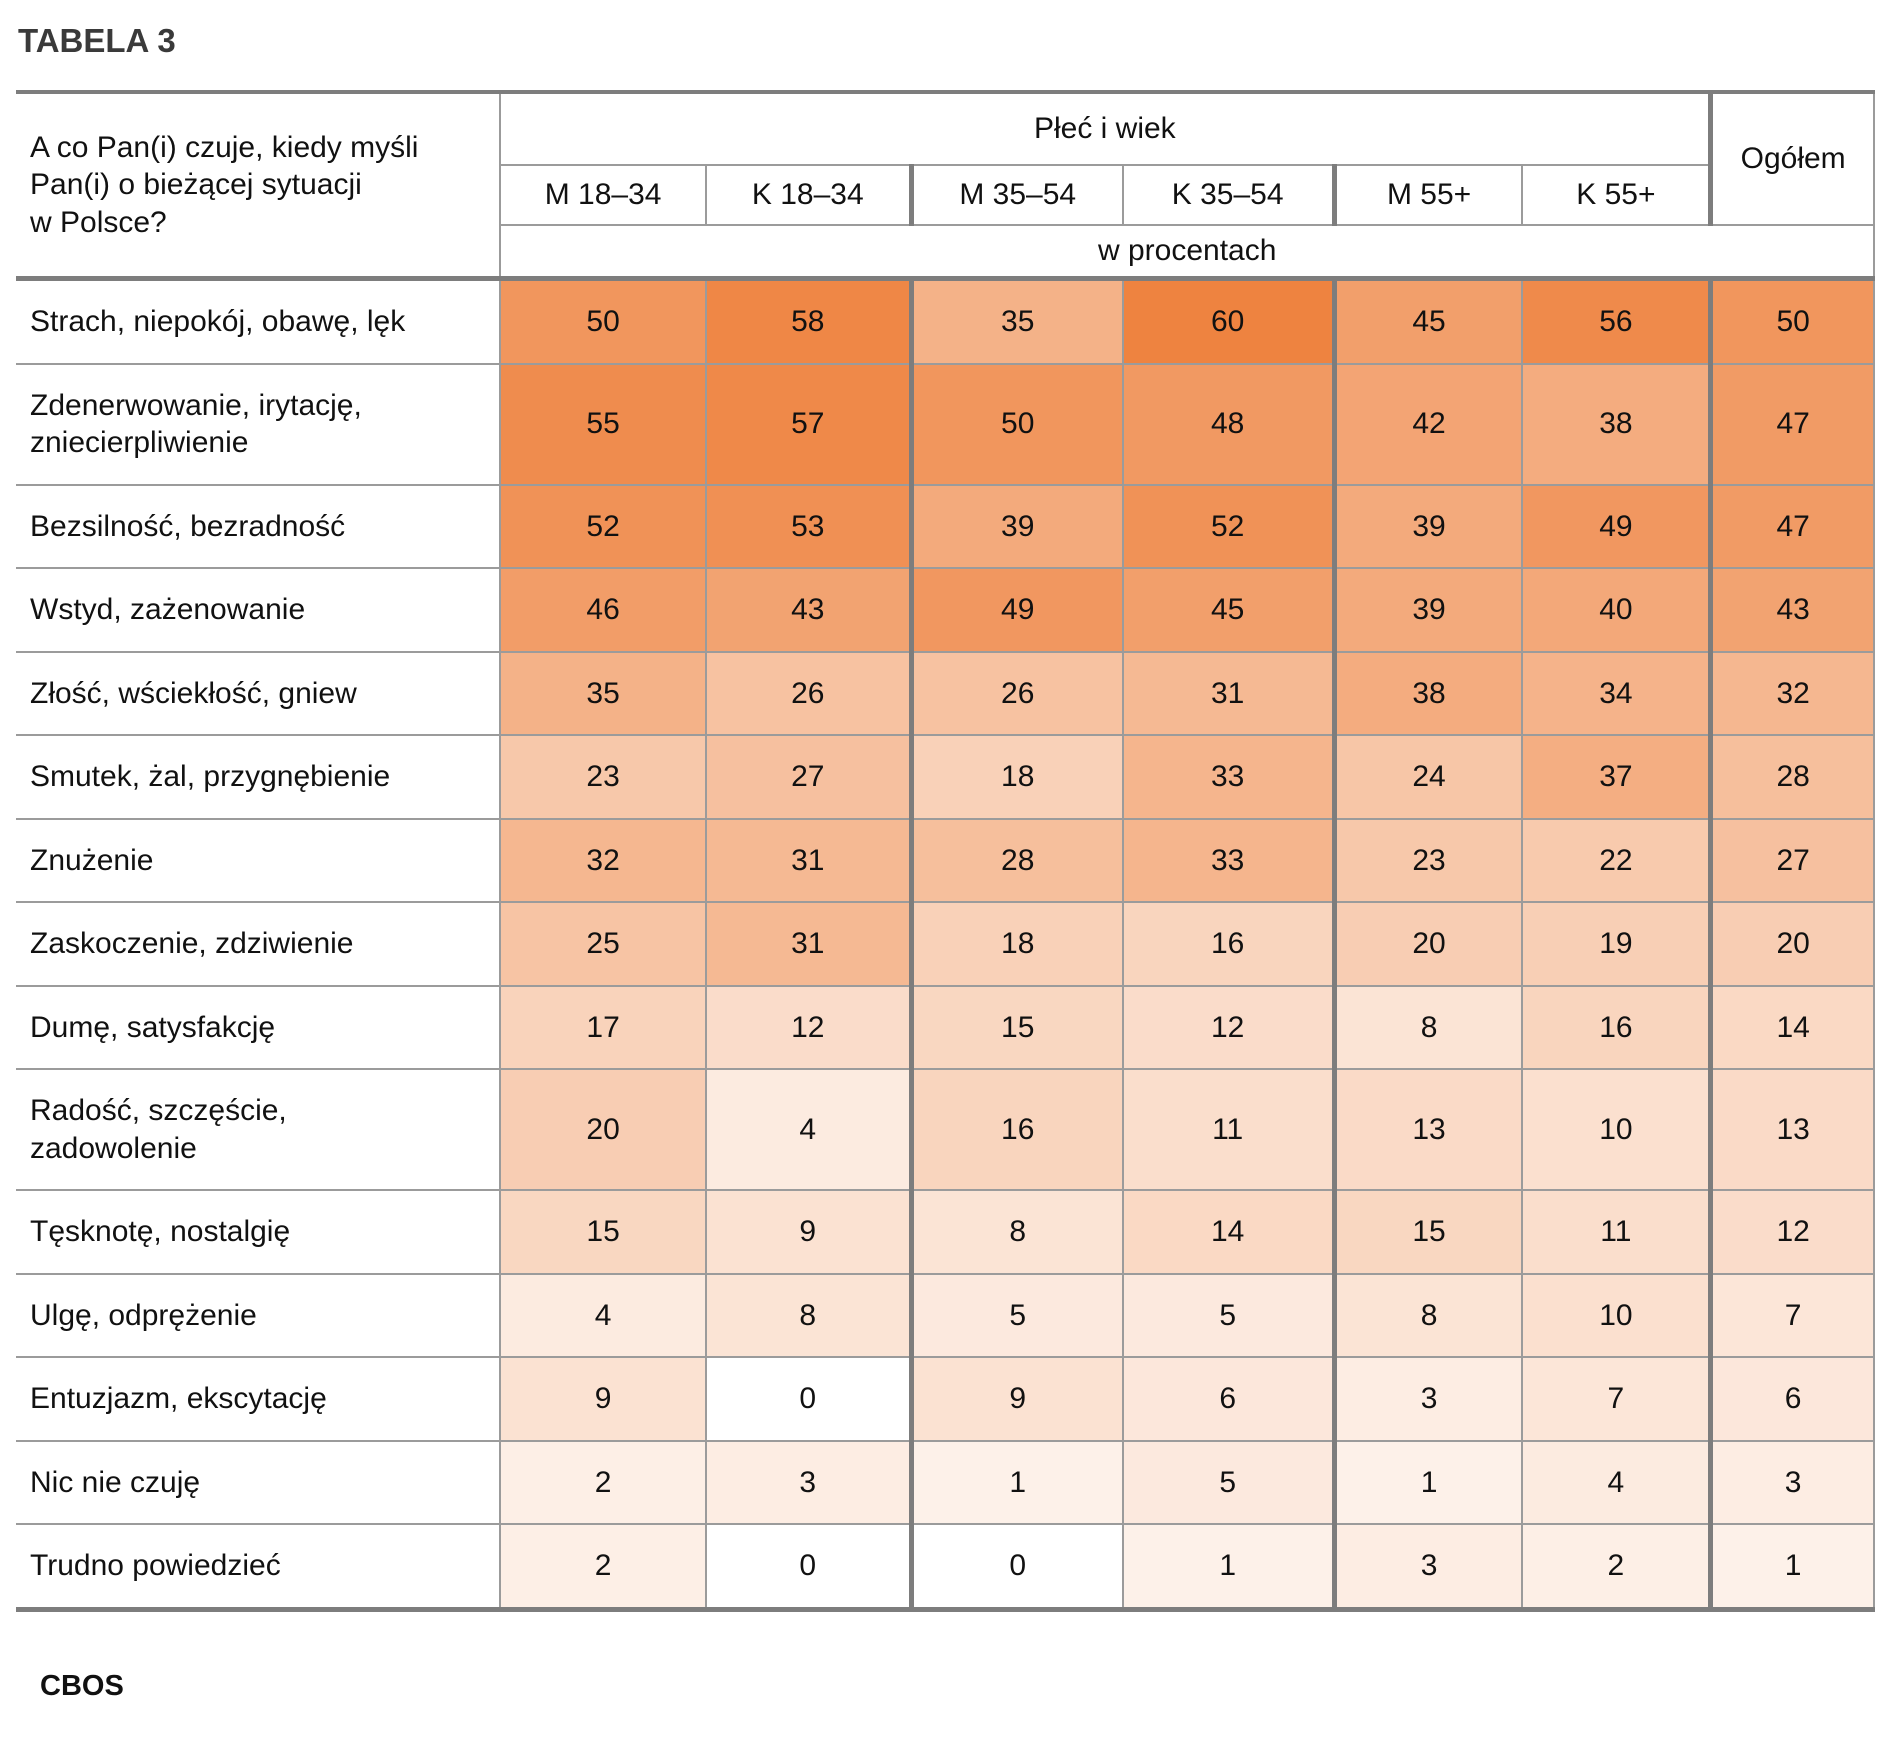 The height and width of the screenshot is (1743, 1891). I want to click on value-cell: 25, so click(603, 944).